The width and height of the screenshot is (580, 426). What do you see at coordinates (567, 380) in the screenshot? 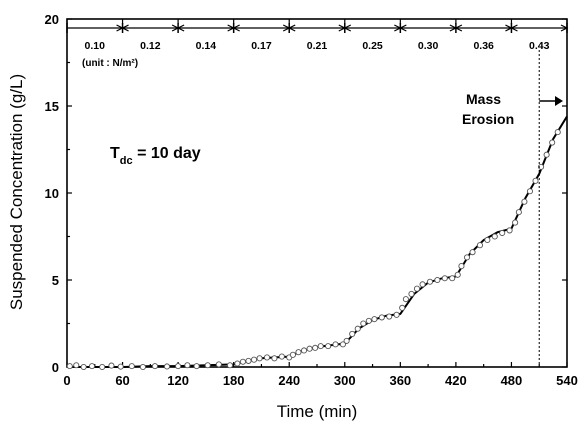
I see `x-tick-label: 540` at bounding box center [567, 380].